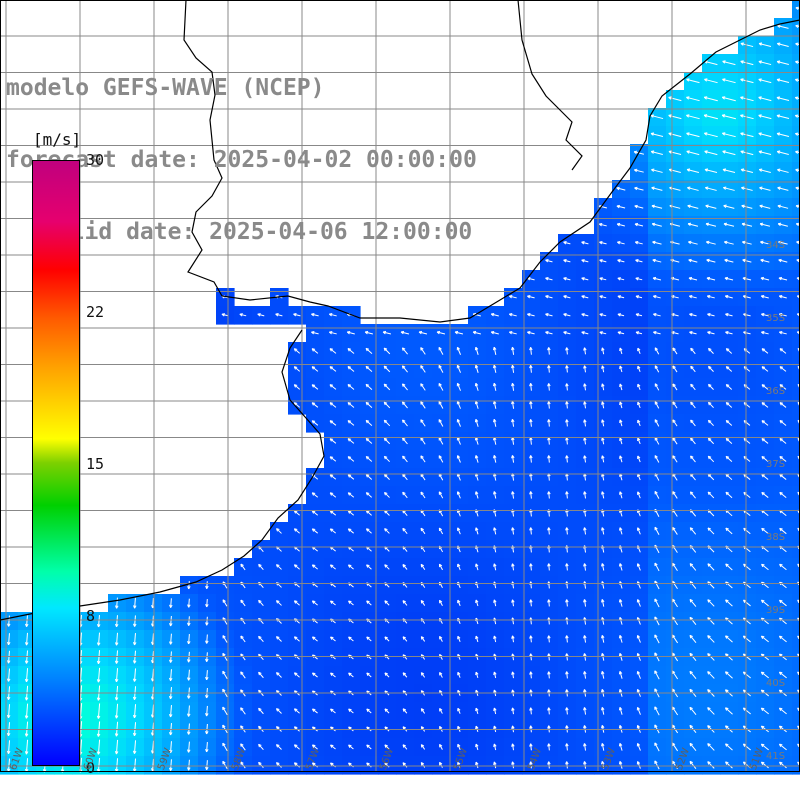 The width and height of the screenshot is (800, 800). I want to click on colorbar-tick-15: 15, so click(95, 464).